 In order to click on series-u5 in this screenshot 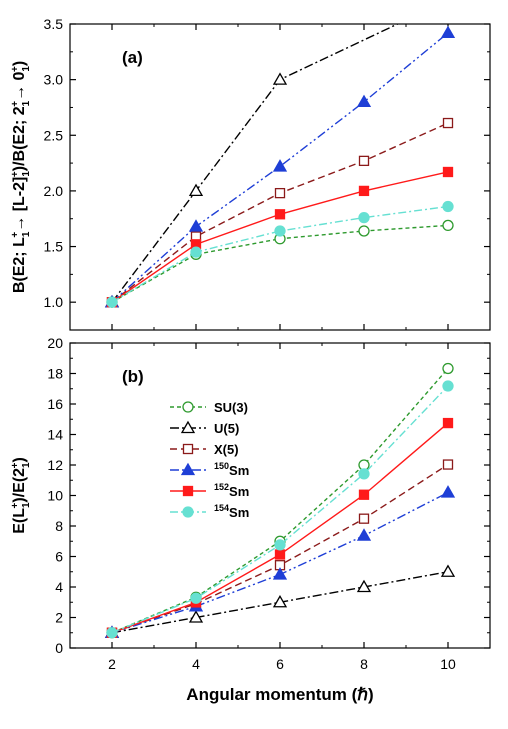, I will do `click(280, 601)`.